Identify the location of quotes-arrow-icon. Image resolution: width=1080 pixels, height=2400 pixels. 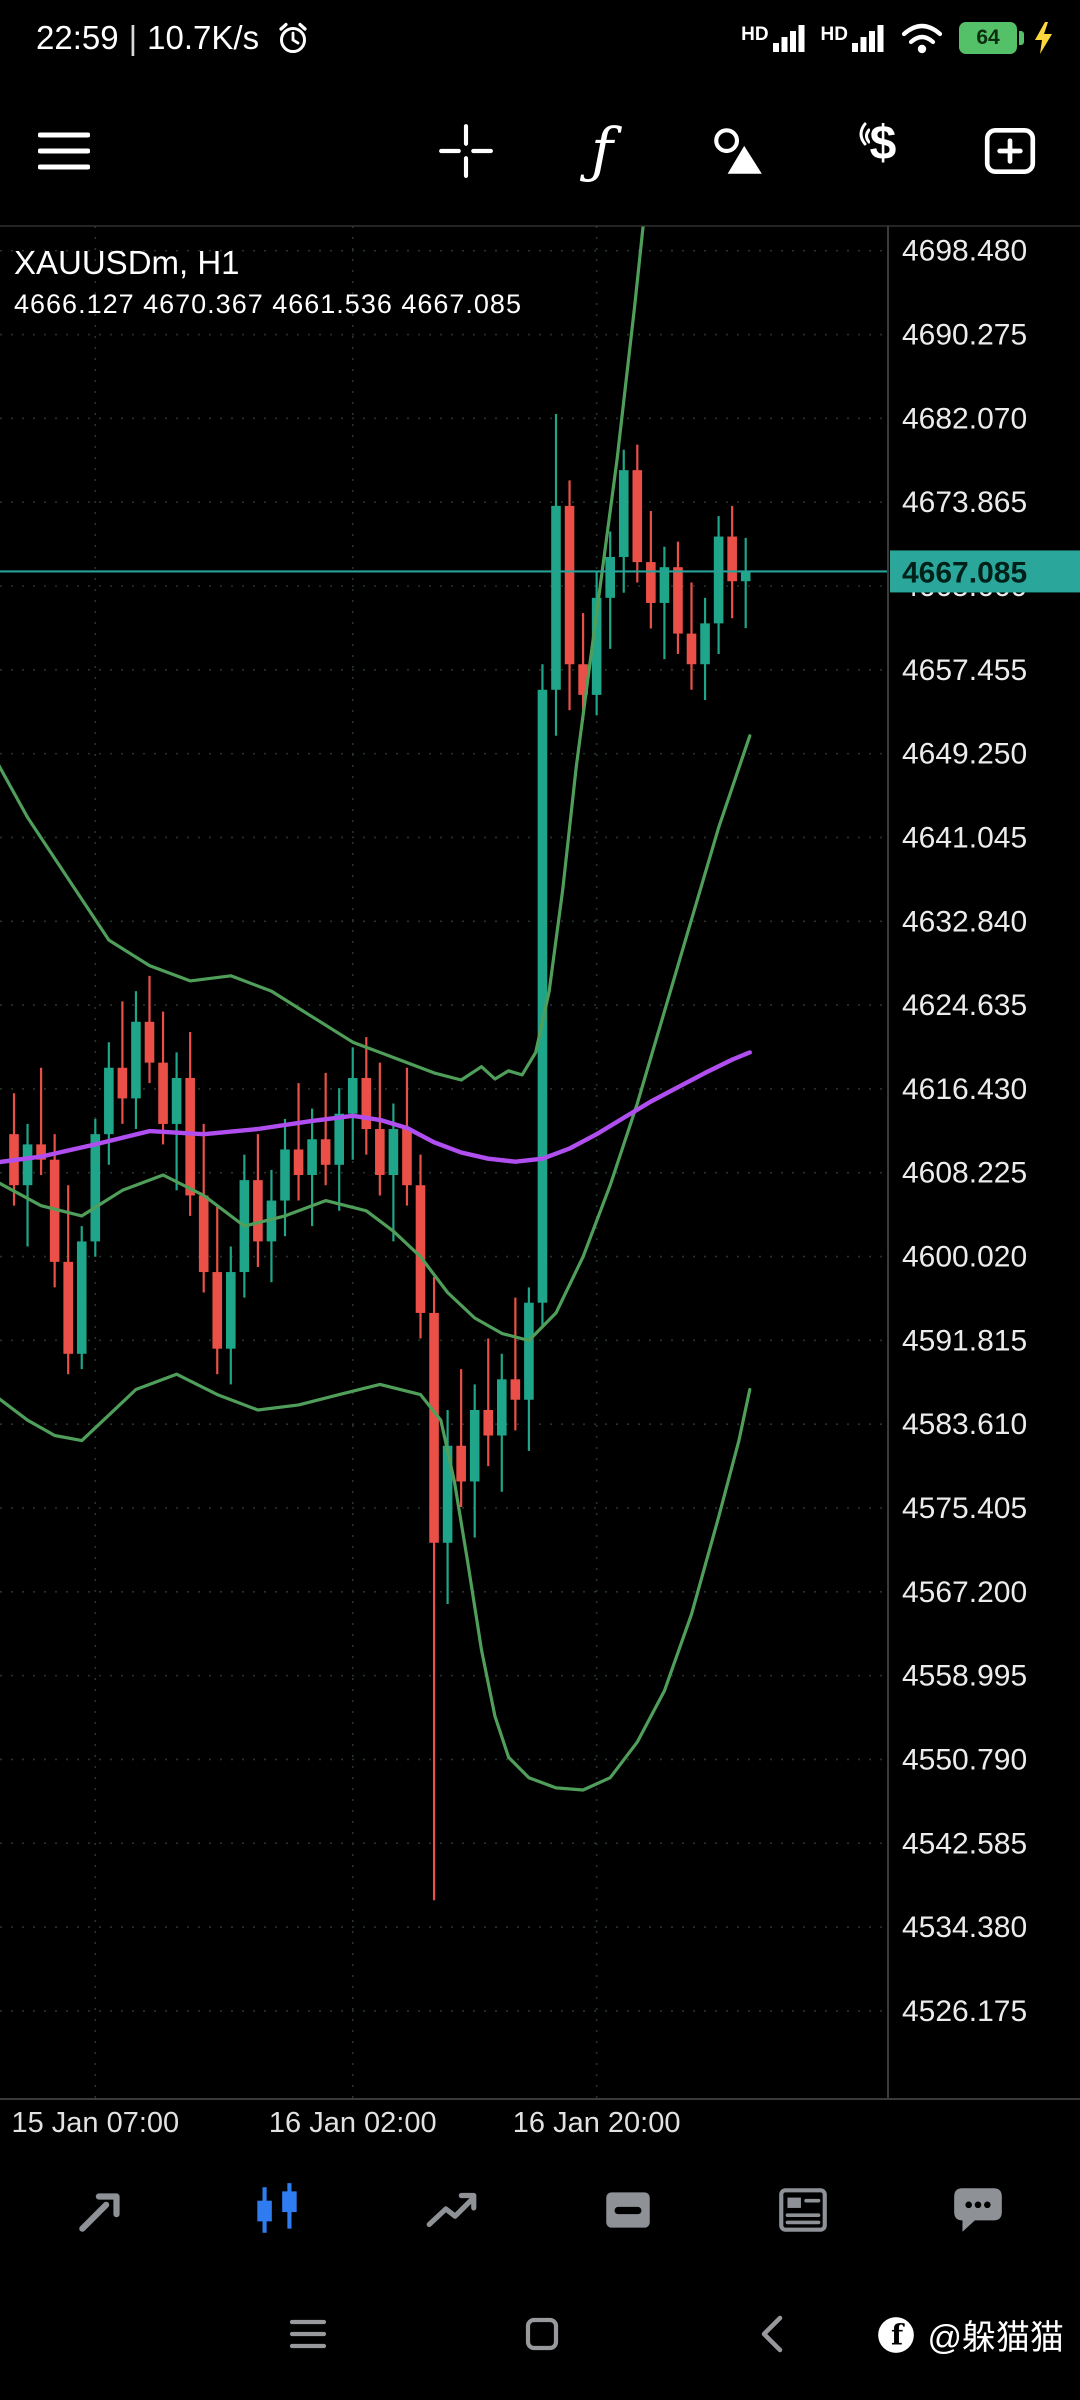
(99, 2212).